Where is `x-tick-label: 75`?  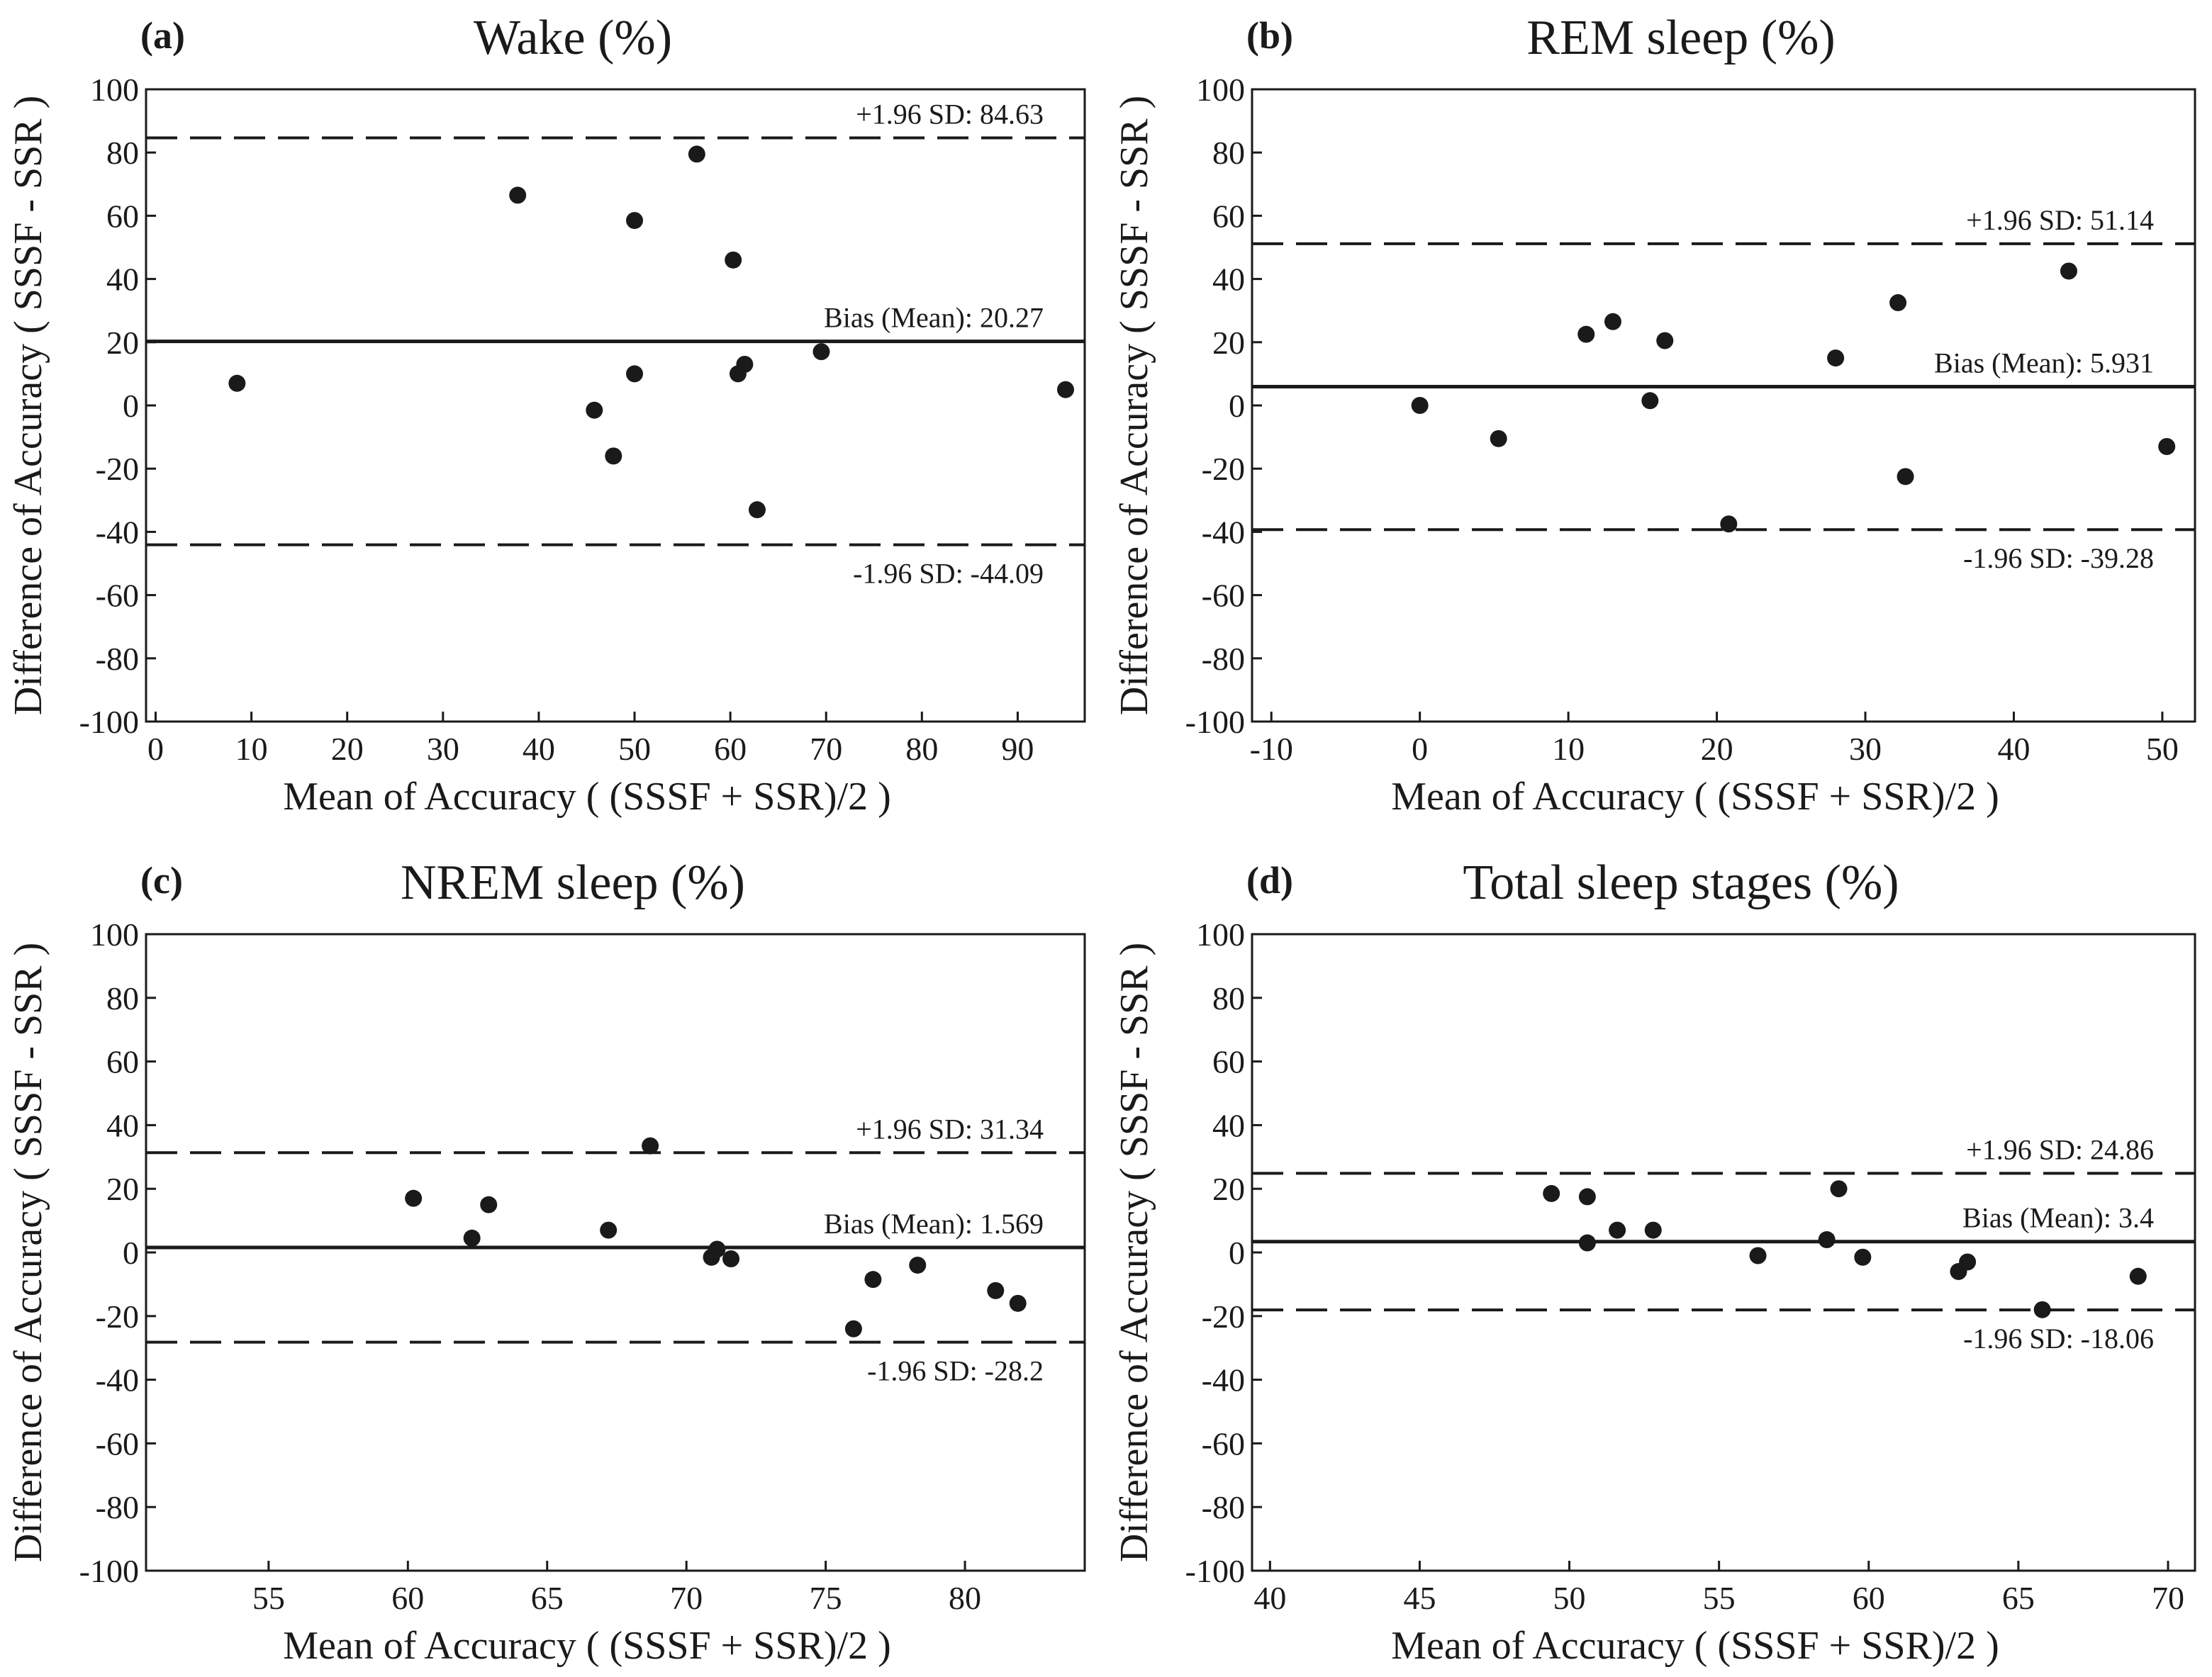 x-tick-label: 75 is located at coordinates (826, 1598).